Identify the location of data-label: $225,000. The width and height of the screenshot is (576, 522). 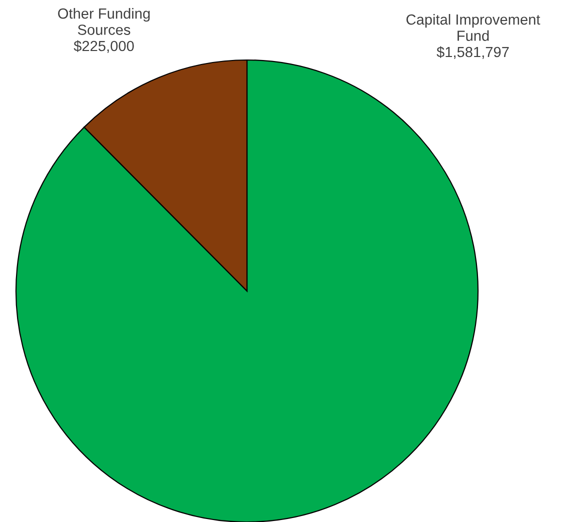
(104, 46).